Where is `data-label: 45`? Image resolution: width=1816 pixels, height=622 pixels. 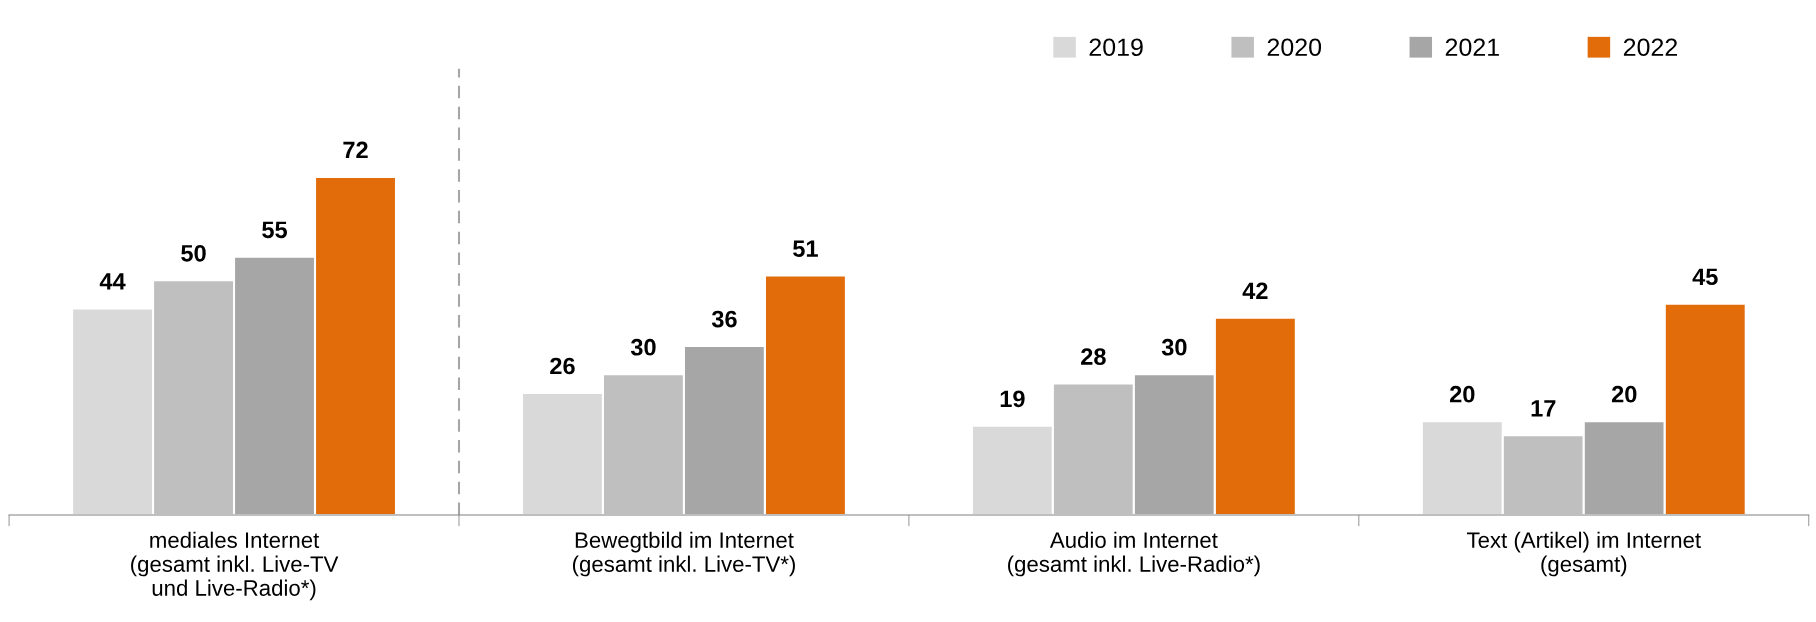 data-label: 45 is located at coordinates (1705, 277).